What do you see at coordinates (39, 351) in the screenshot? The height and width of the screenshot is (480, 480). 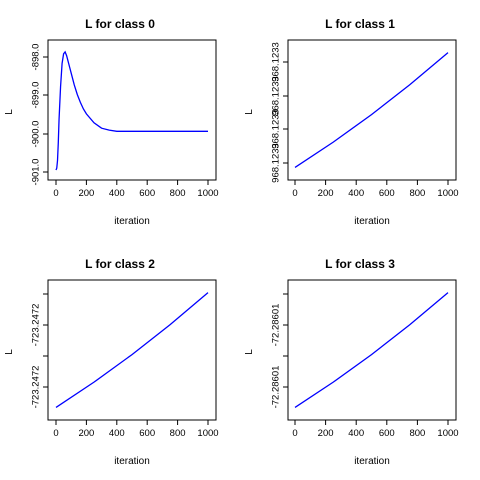 I see `y-axis: -723.2472 -723.2472` at bounding box center [39, 351].